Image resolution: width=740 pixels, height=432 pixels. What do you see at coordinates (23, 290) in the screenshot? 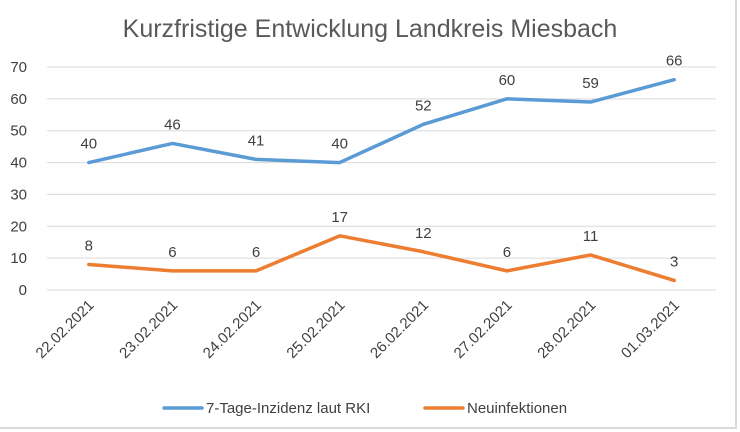
I see `y-tick-label: 0` at bounding box center [23, 290].